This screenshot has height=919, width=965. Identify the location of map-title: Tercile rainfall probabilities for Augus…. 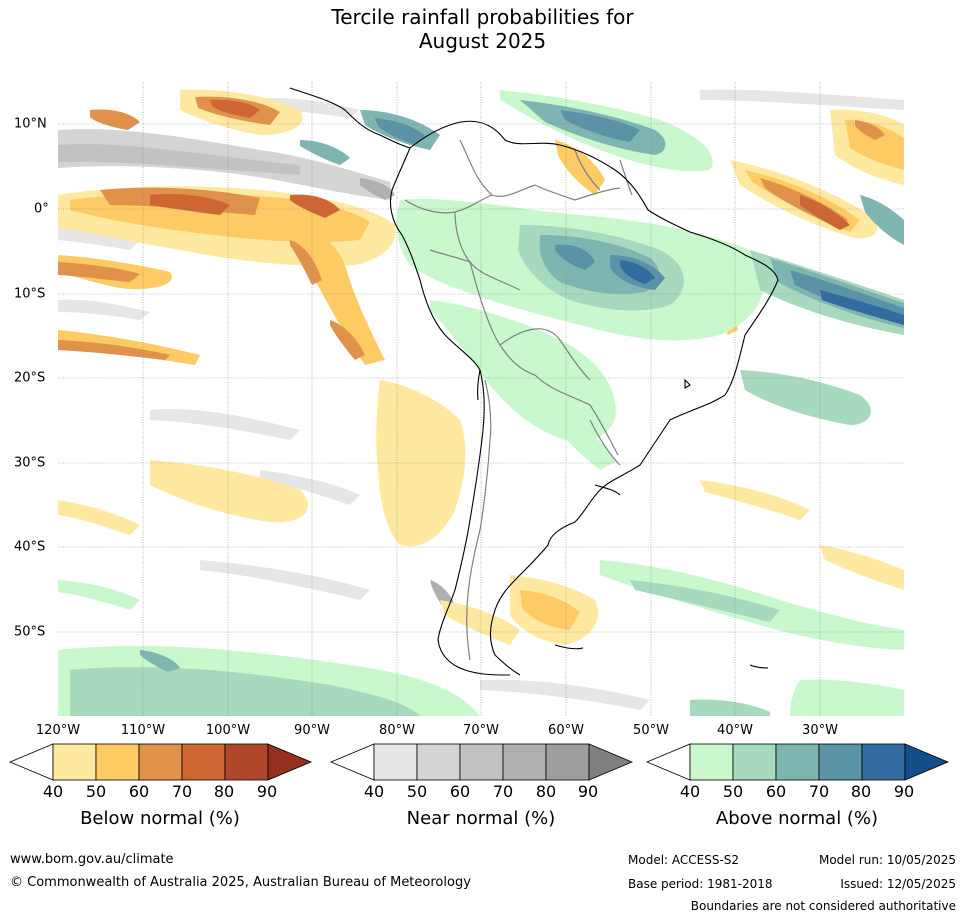
(482, 29).